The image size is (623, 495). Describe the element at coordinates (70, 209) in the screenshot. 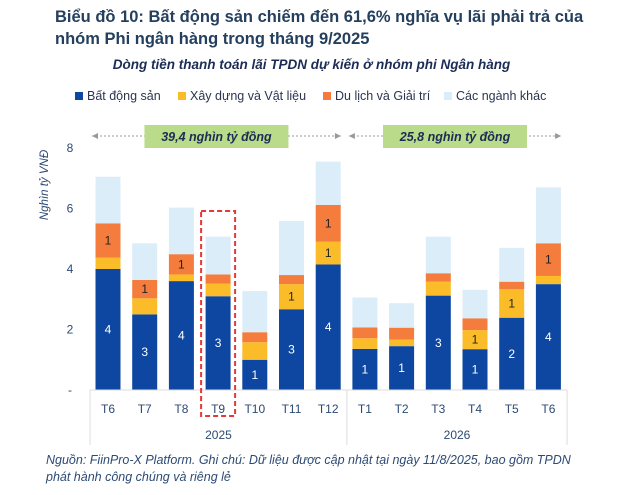

I see `y-tick-label: 6` at that location.